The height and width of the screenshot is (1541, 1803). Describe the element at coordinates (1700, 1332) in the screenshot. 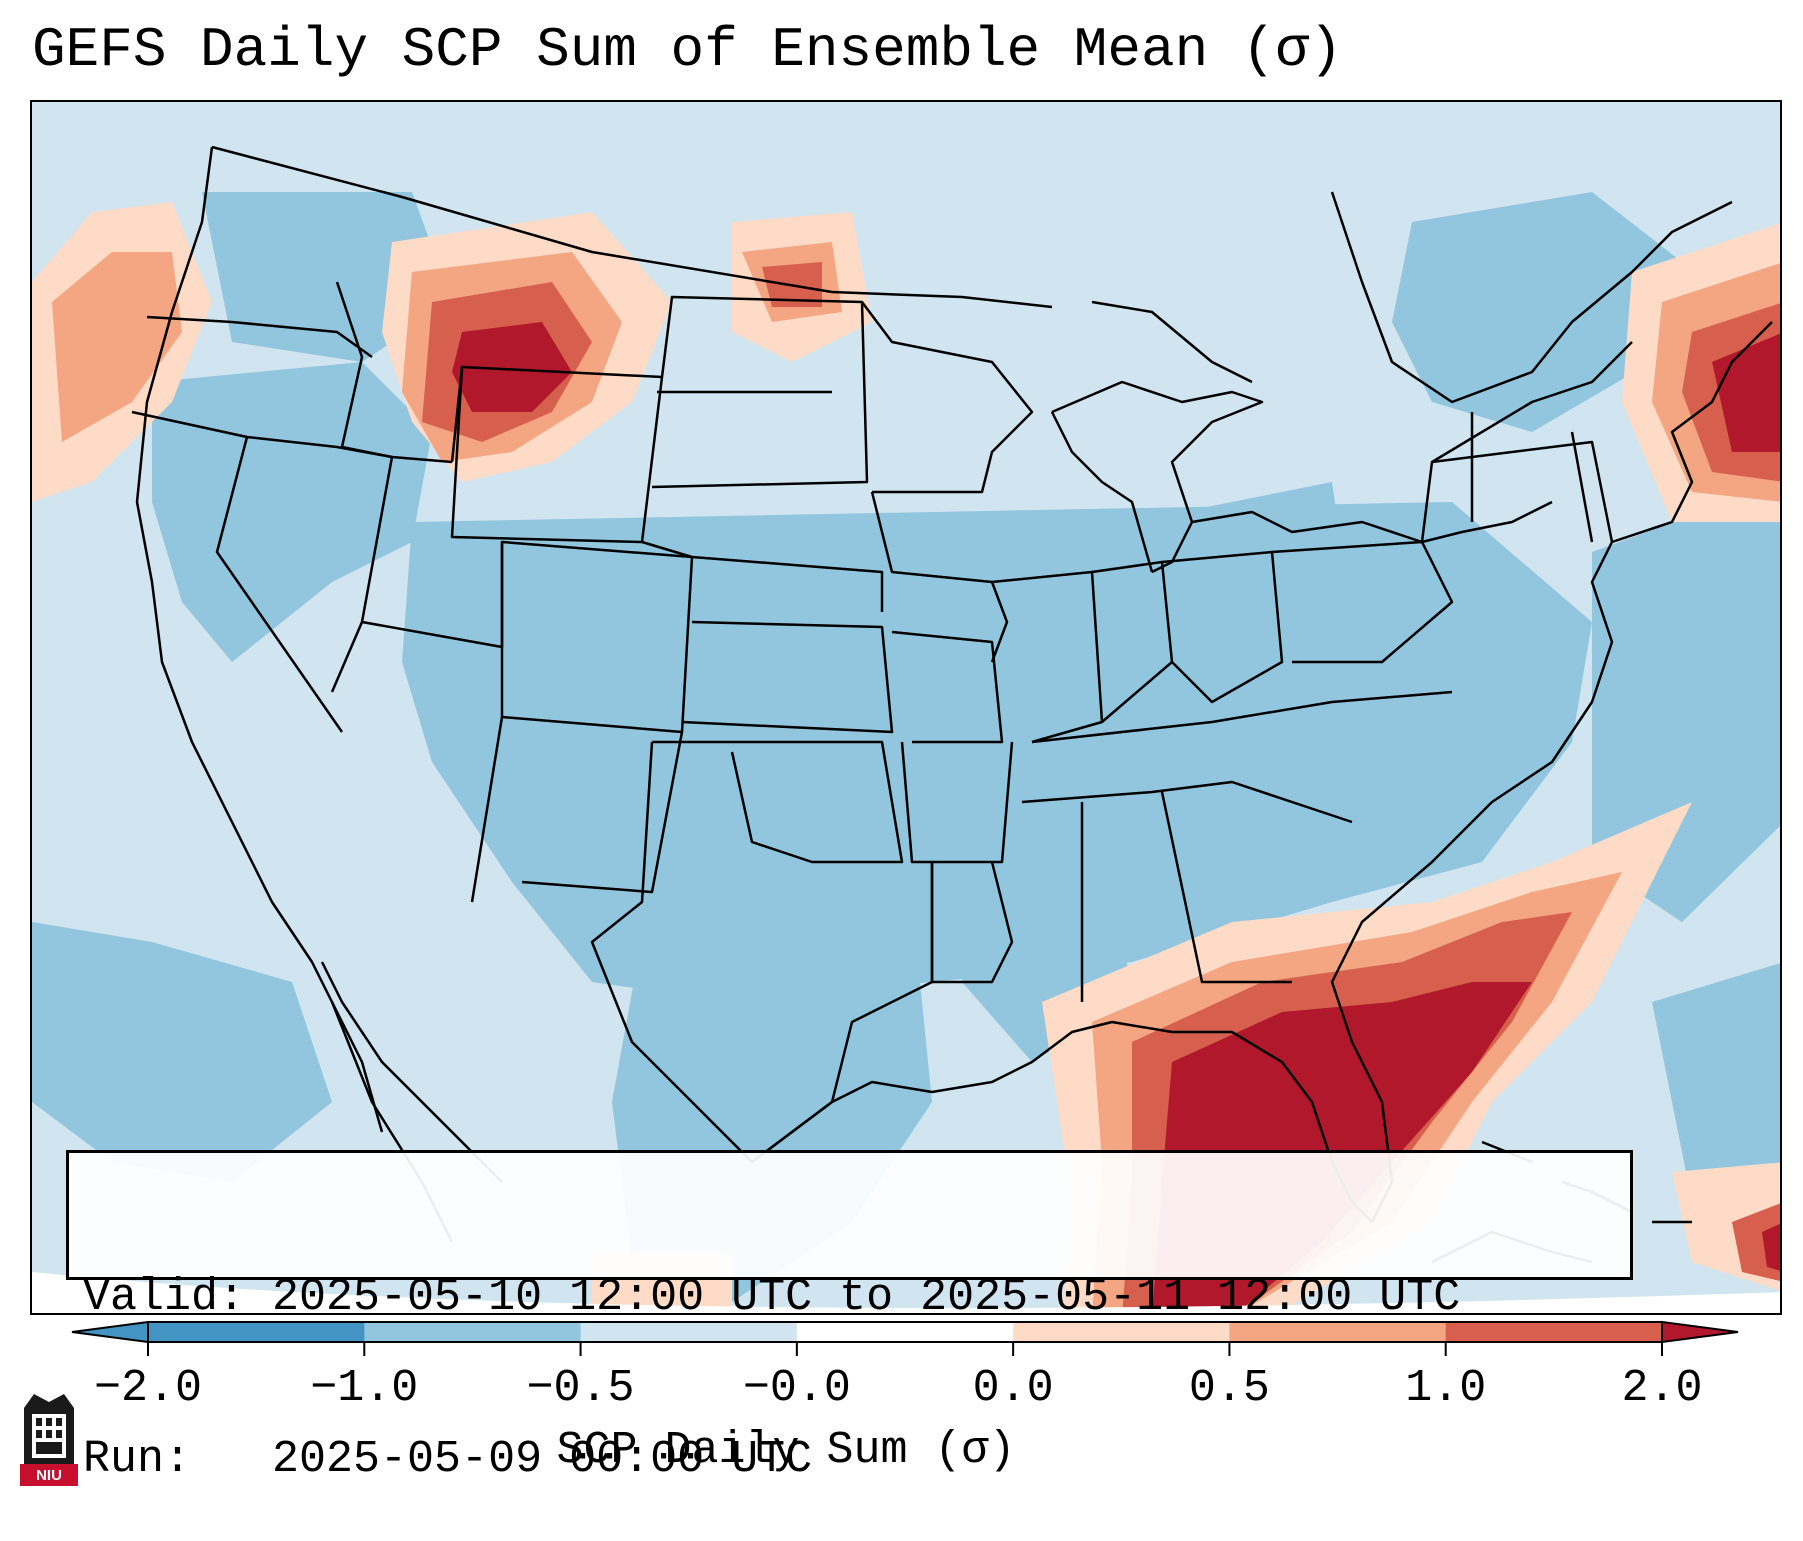

I see `colorbar-extend-high` at that location.